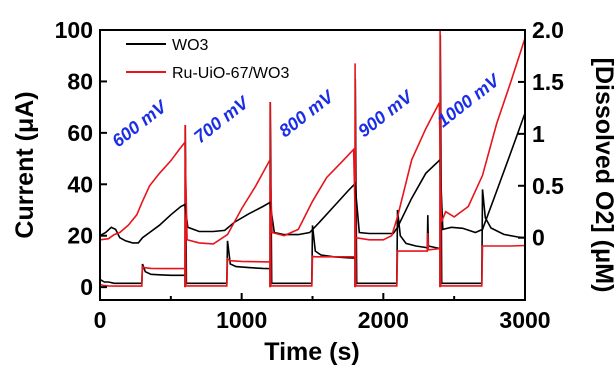 The height and width of the screenshot is (367, 614). Describe the element at coordinates (383, 320) in the screenshot. I see `x-tick-label: 2000` at that location.